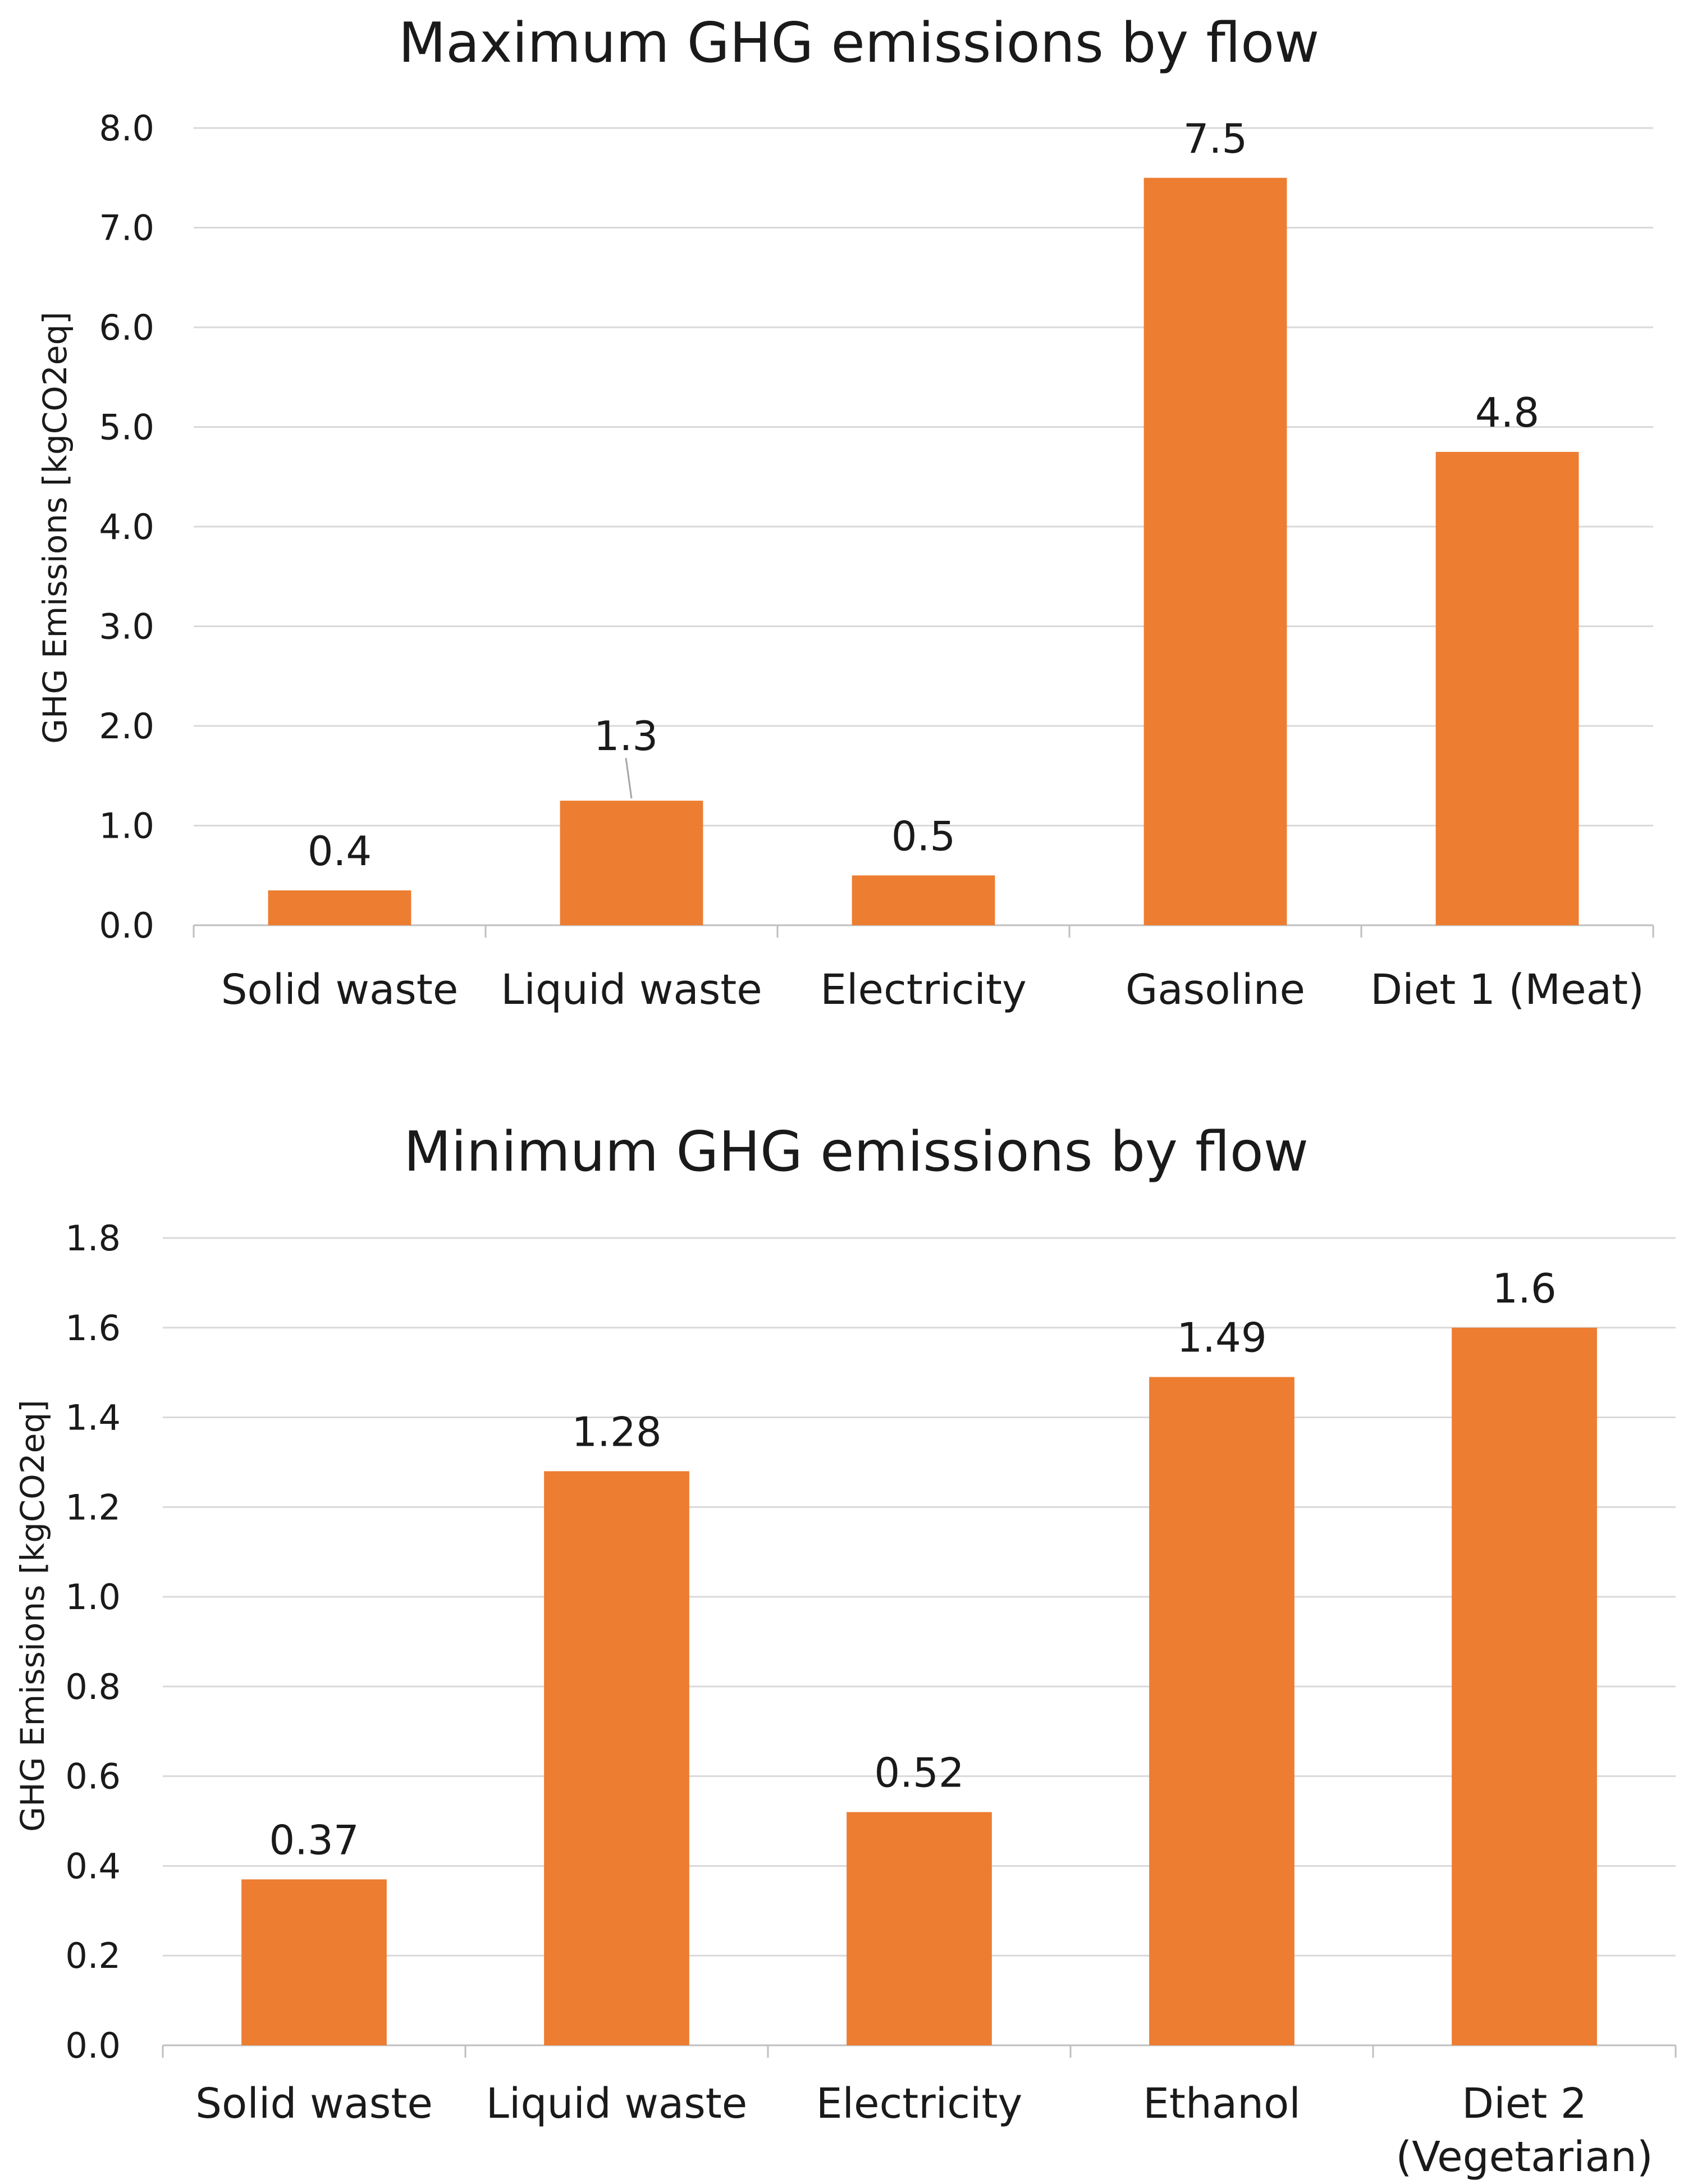 This screenshot has height=2184, width=1688. I want to click on max-y-tick-label: 2.0, so click(126, 726).